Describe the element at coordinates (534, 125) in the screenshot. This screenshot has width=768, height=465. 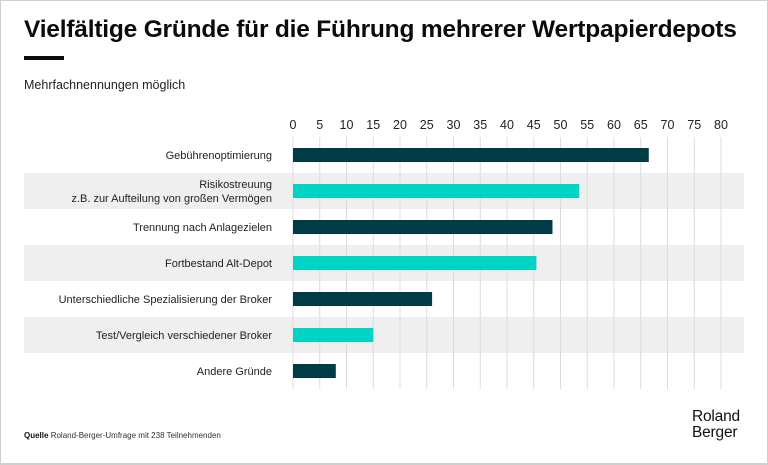
I see `x-tick-label: 45` at that location.